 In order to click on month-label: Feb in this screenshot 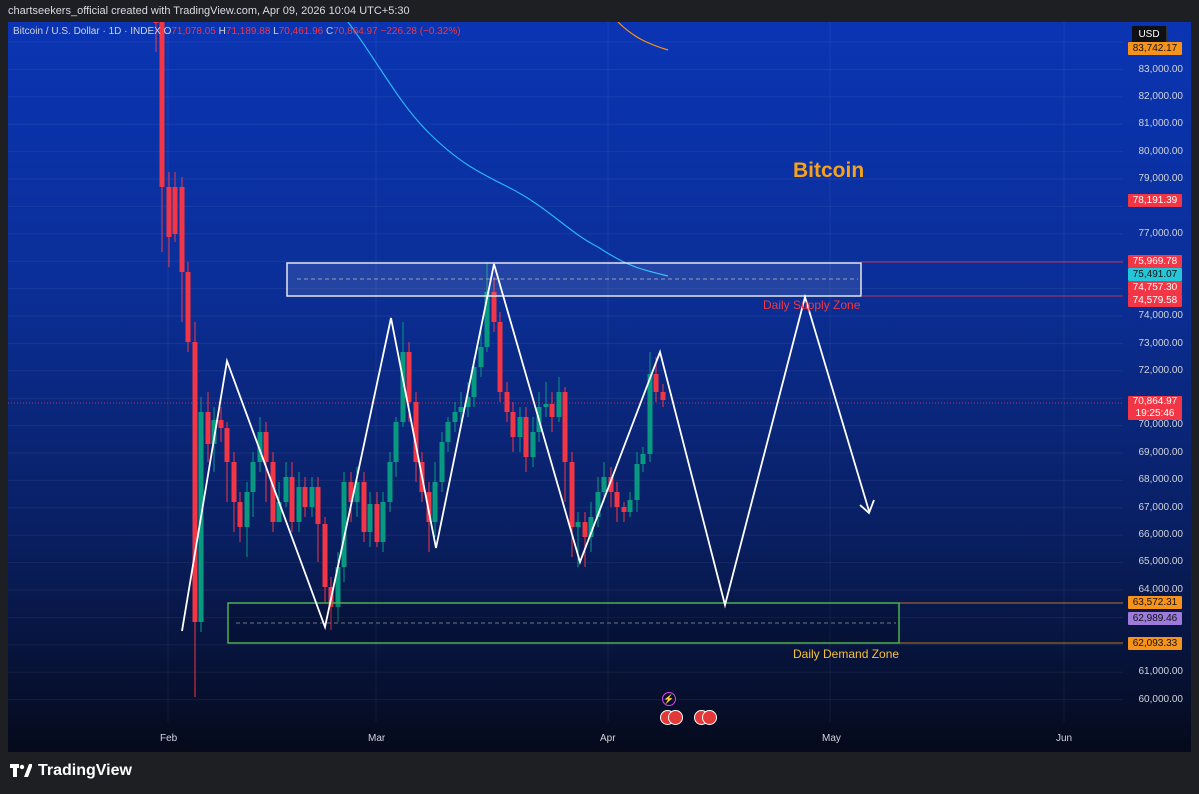, I will do `click(169, 738)`.